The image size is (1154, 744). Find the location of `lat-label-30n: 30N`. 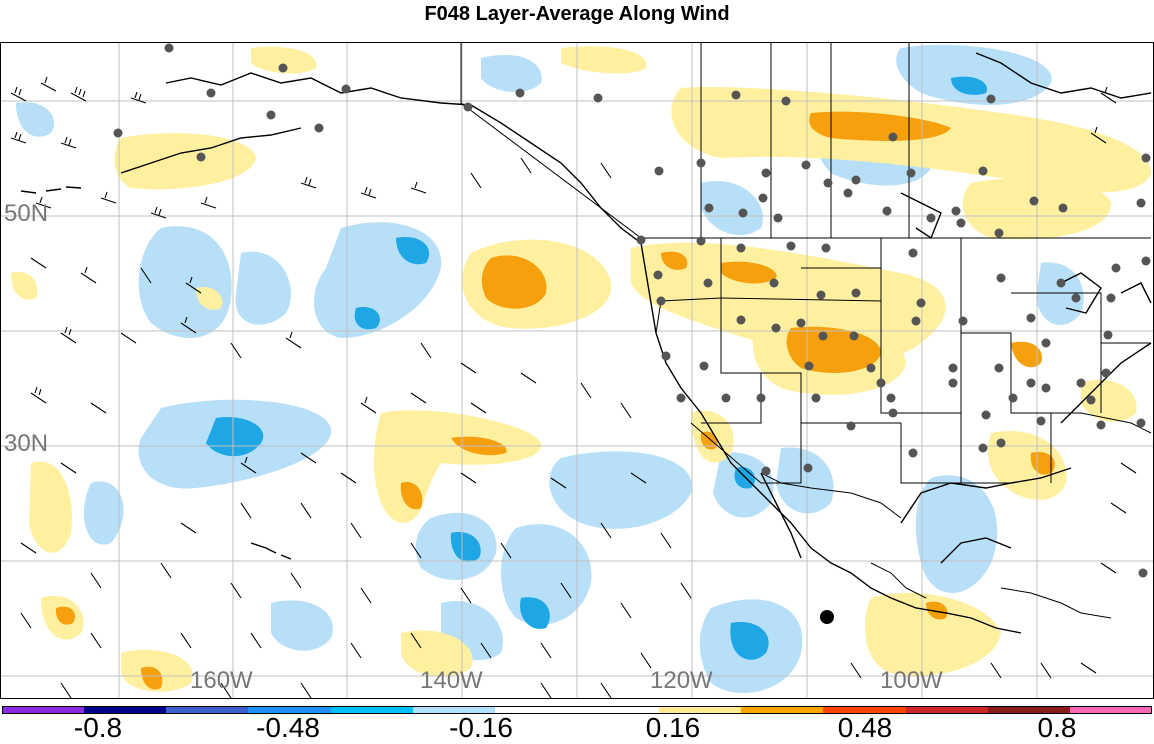

lat-label-30n: 30N is located at coordinates (26, 443).